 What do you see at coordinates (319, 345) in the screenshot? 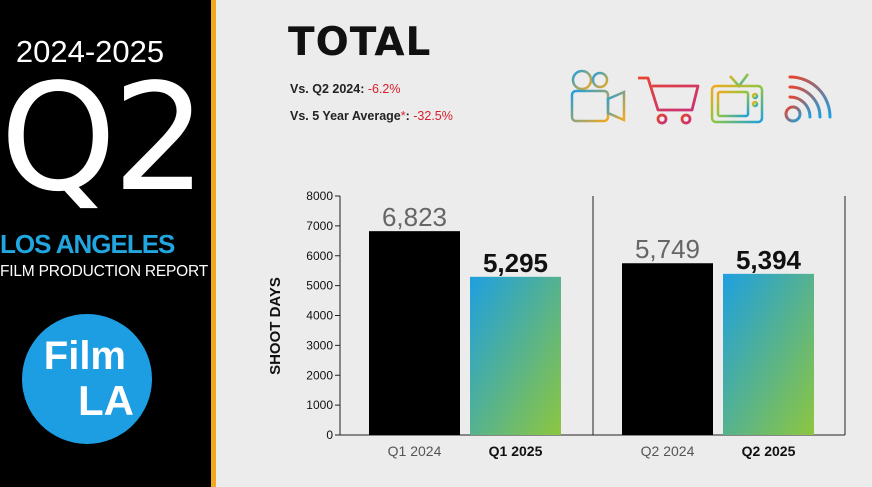
I see `y-tick-label: 3000` at bounding box center [319, 345].